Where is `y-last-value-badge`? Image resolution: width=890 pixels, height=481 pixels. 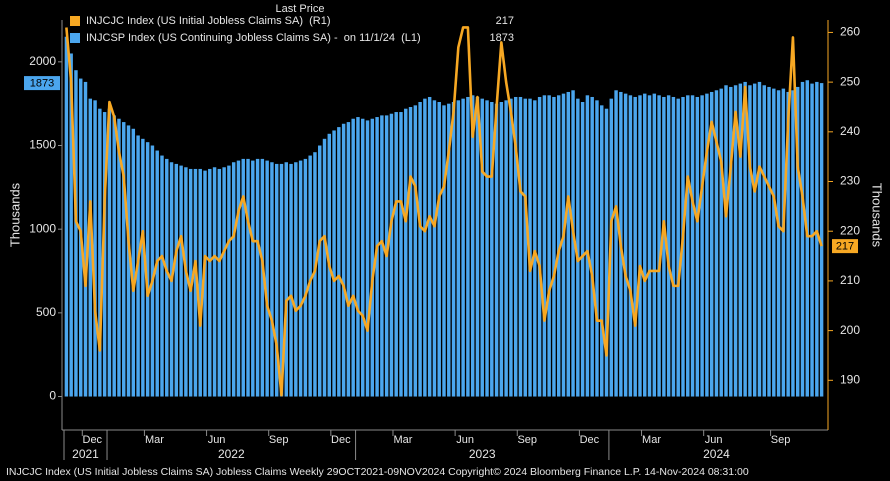 y-last-value-badge is located at coordinates (42, 83).